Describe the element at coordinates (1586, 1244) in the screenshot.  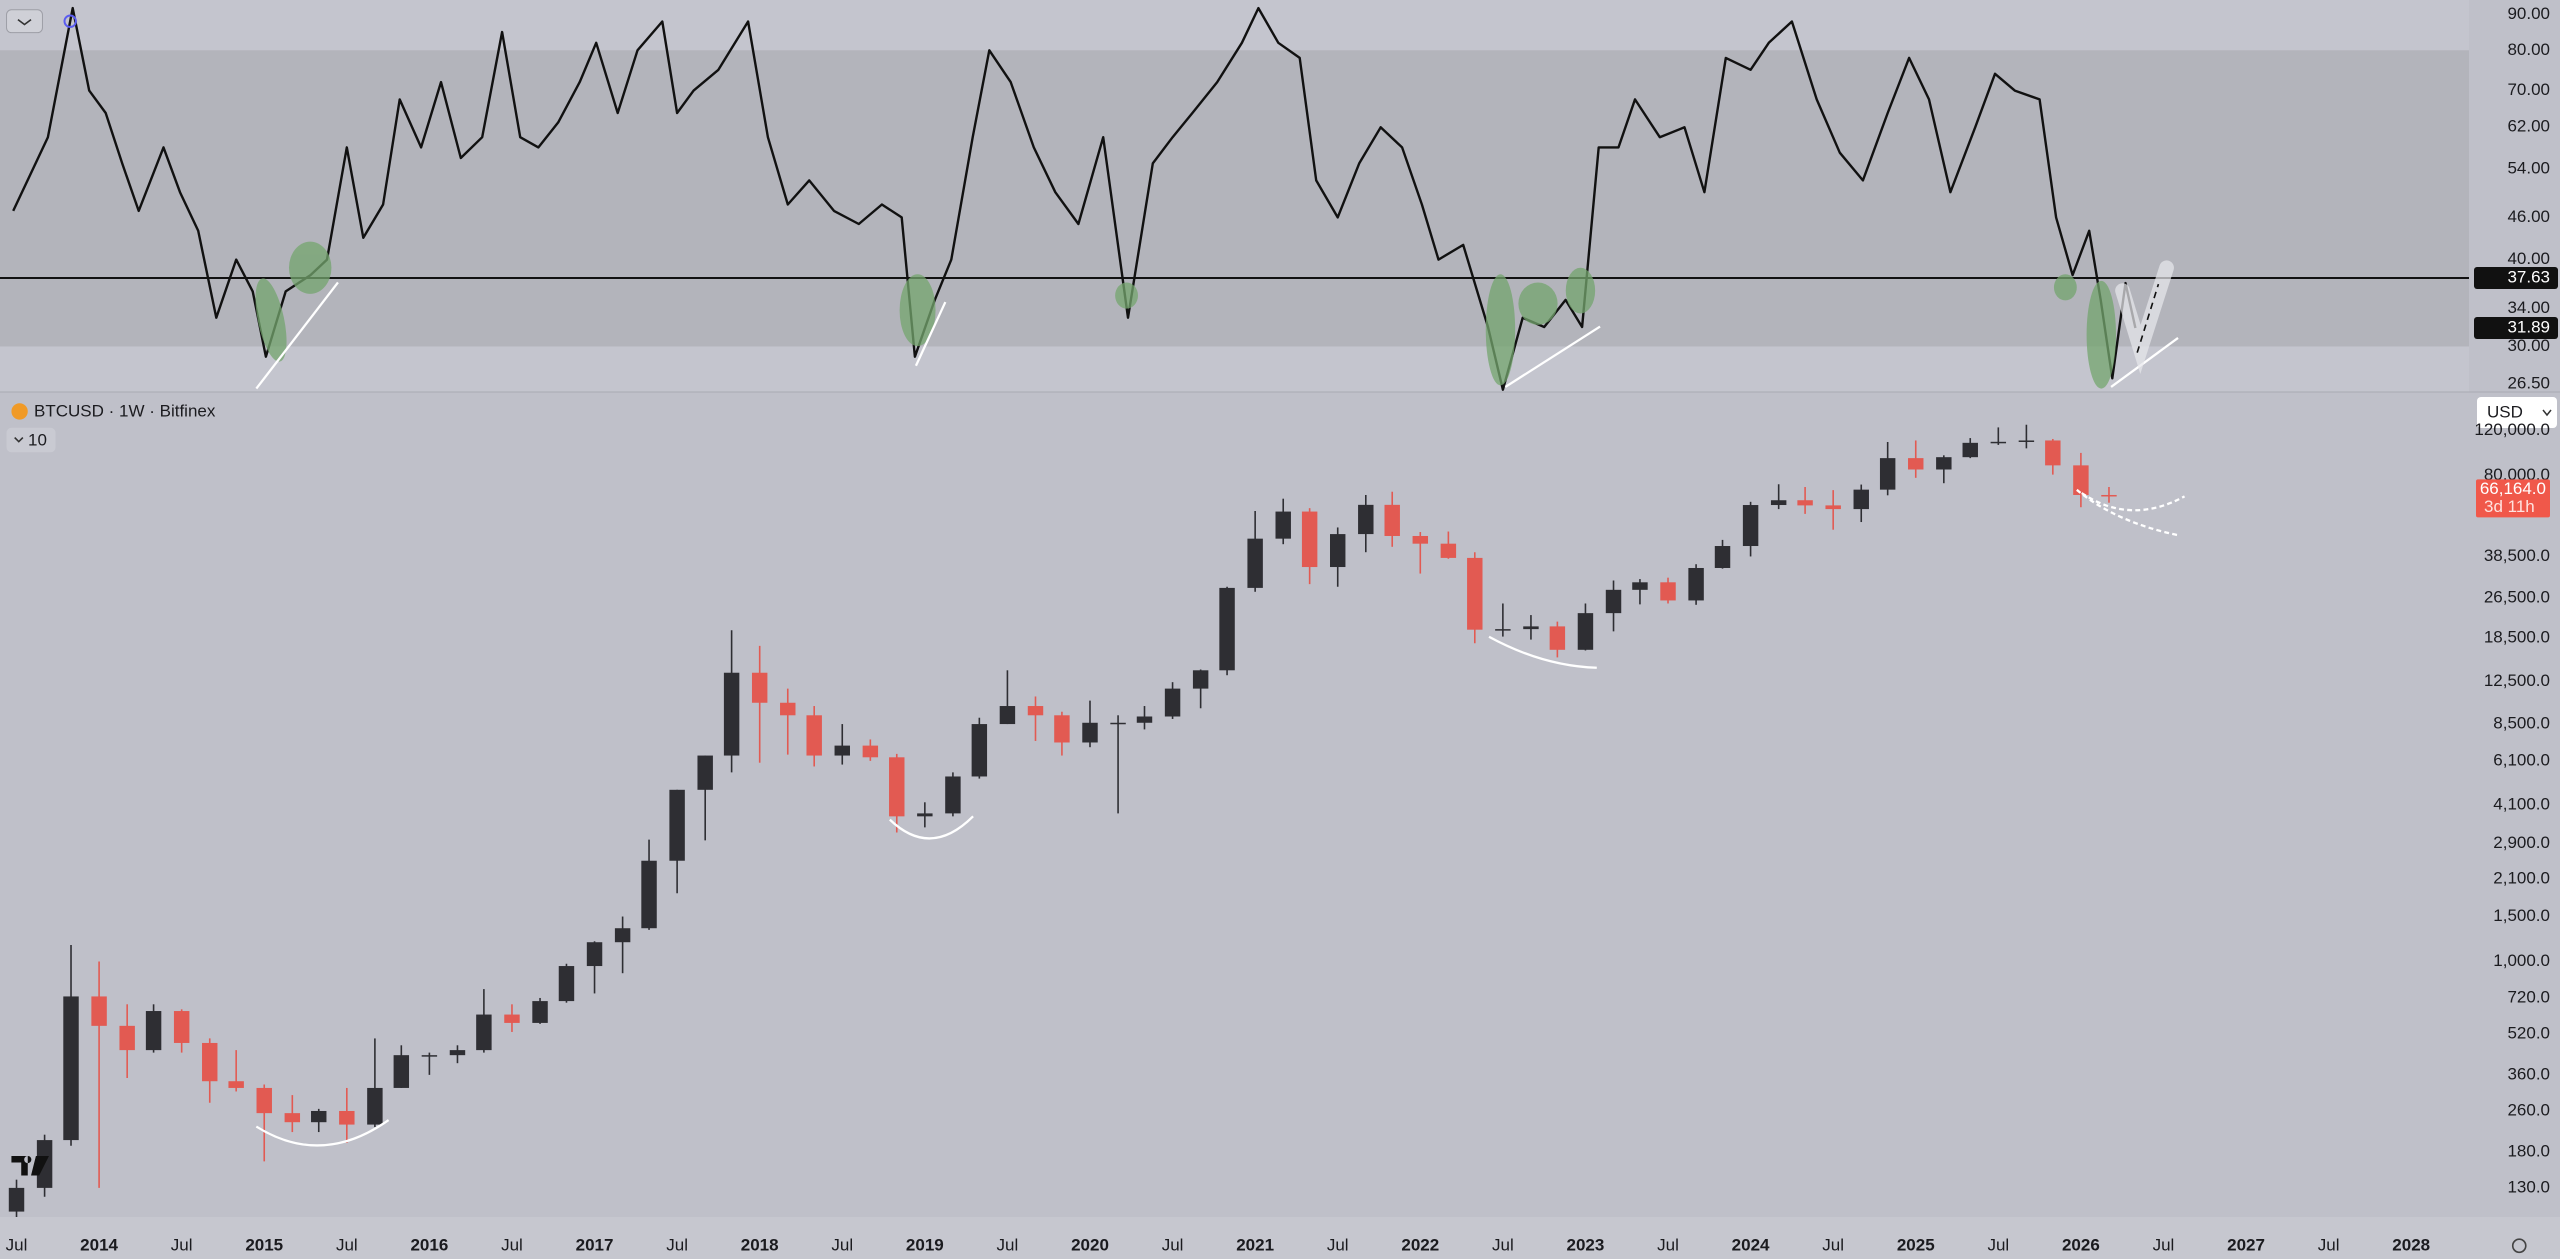
I see `x-tick-label: 2023` at that location.